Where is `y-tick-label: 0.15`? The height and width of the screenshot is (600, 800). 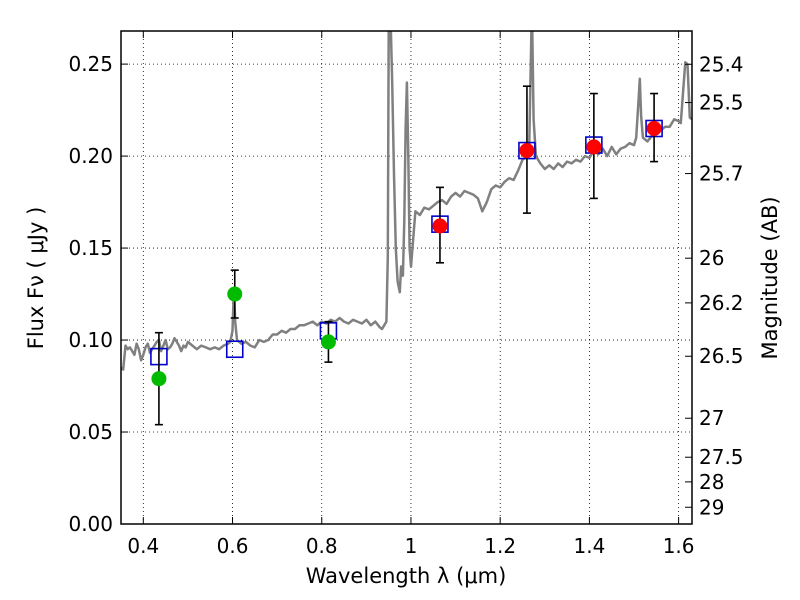
y-tick-label: 0.15 is located at coordinates (90, 248).